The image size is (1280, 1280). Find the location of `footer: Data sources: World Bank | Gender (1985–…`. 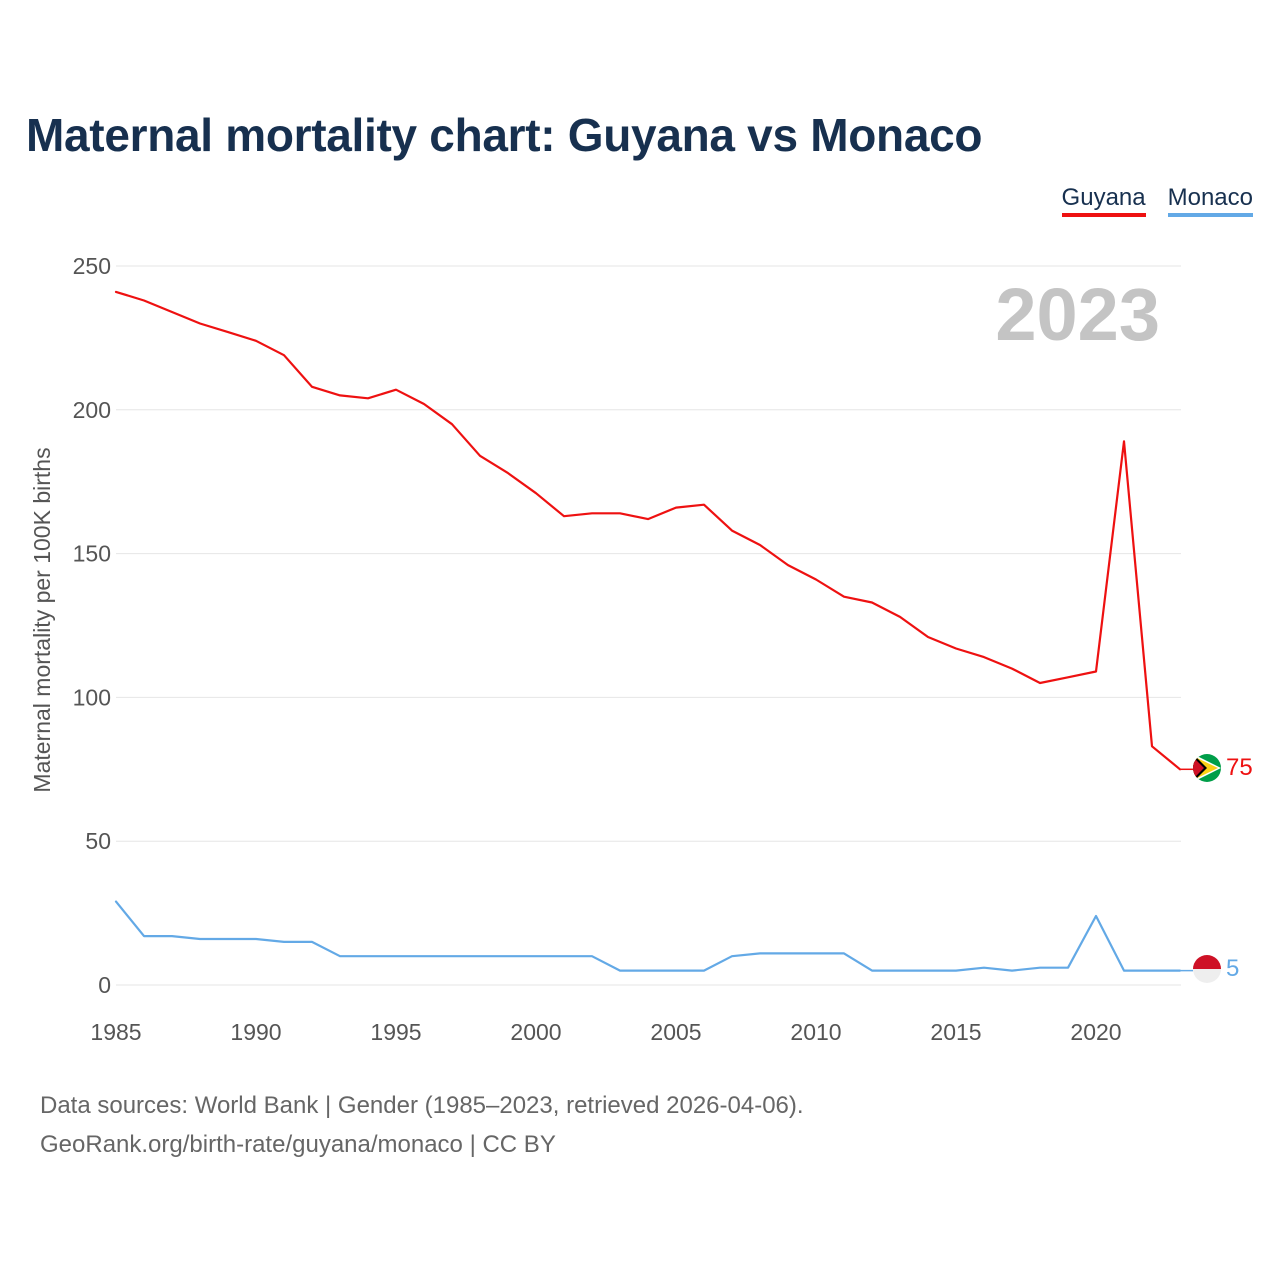

footer: Data sources: World Bank | Gender (1985–… is located at coordinates (422, 1125).